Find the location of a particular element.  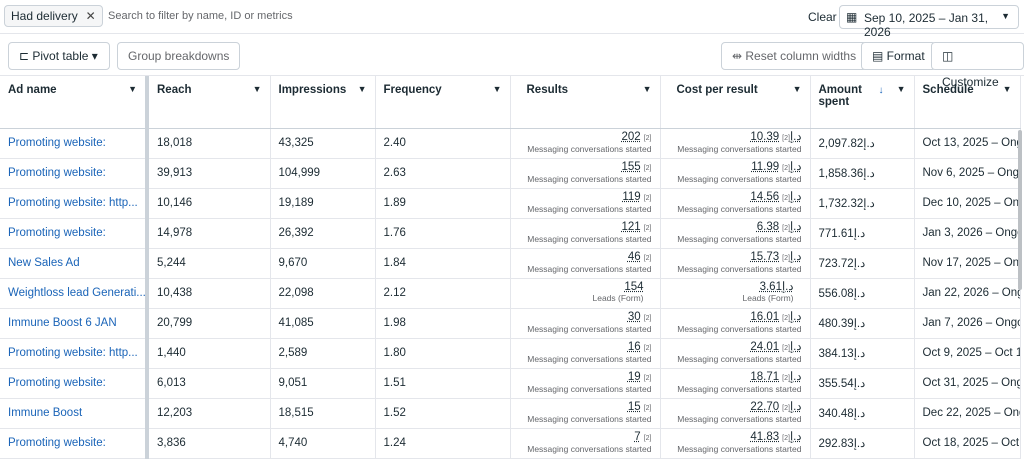

header-label: Schedule is located at coordinates (948, 90).